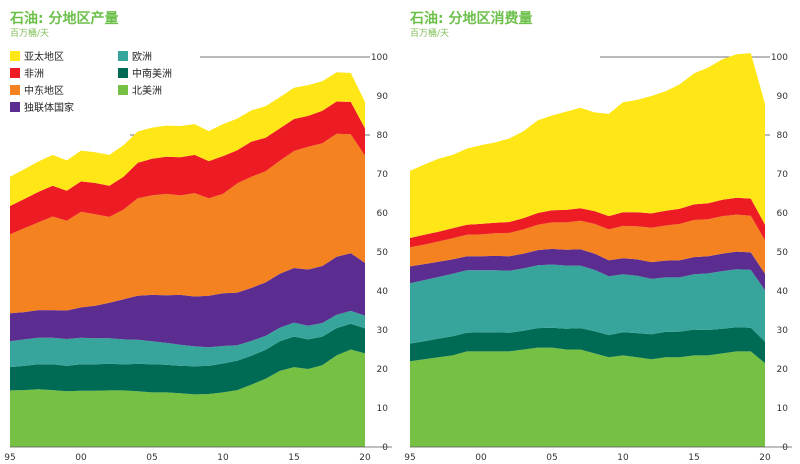 The height and width of the screenshot is (464, 800). What do you see at coordinates (49, 107) in the screenshot?
I see `legend-label: 独联体国家` at bounding box center [49, 107].